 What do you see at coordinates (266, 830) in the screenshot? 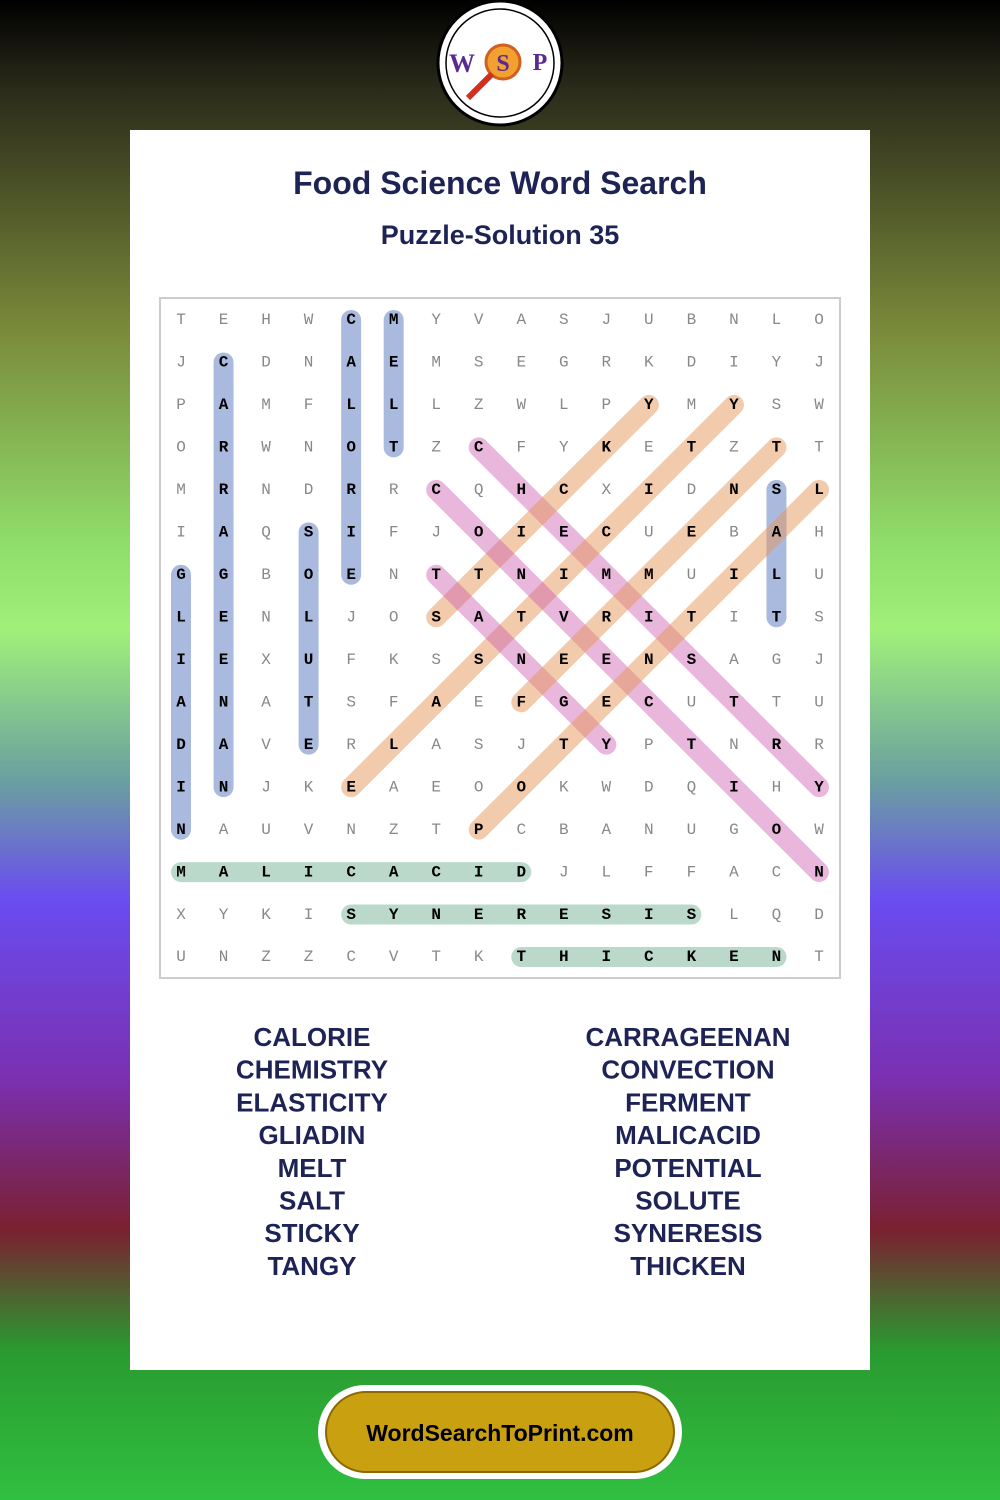
I see `grid-letter: U` at bounding box center [266, 830].